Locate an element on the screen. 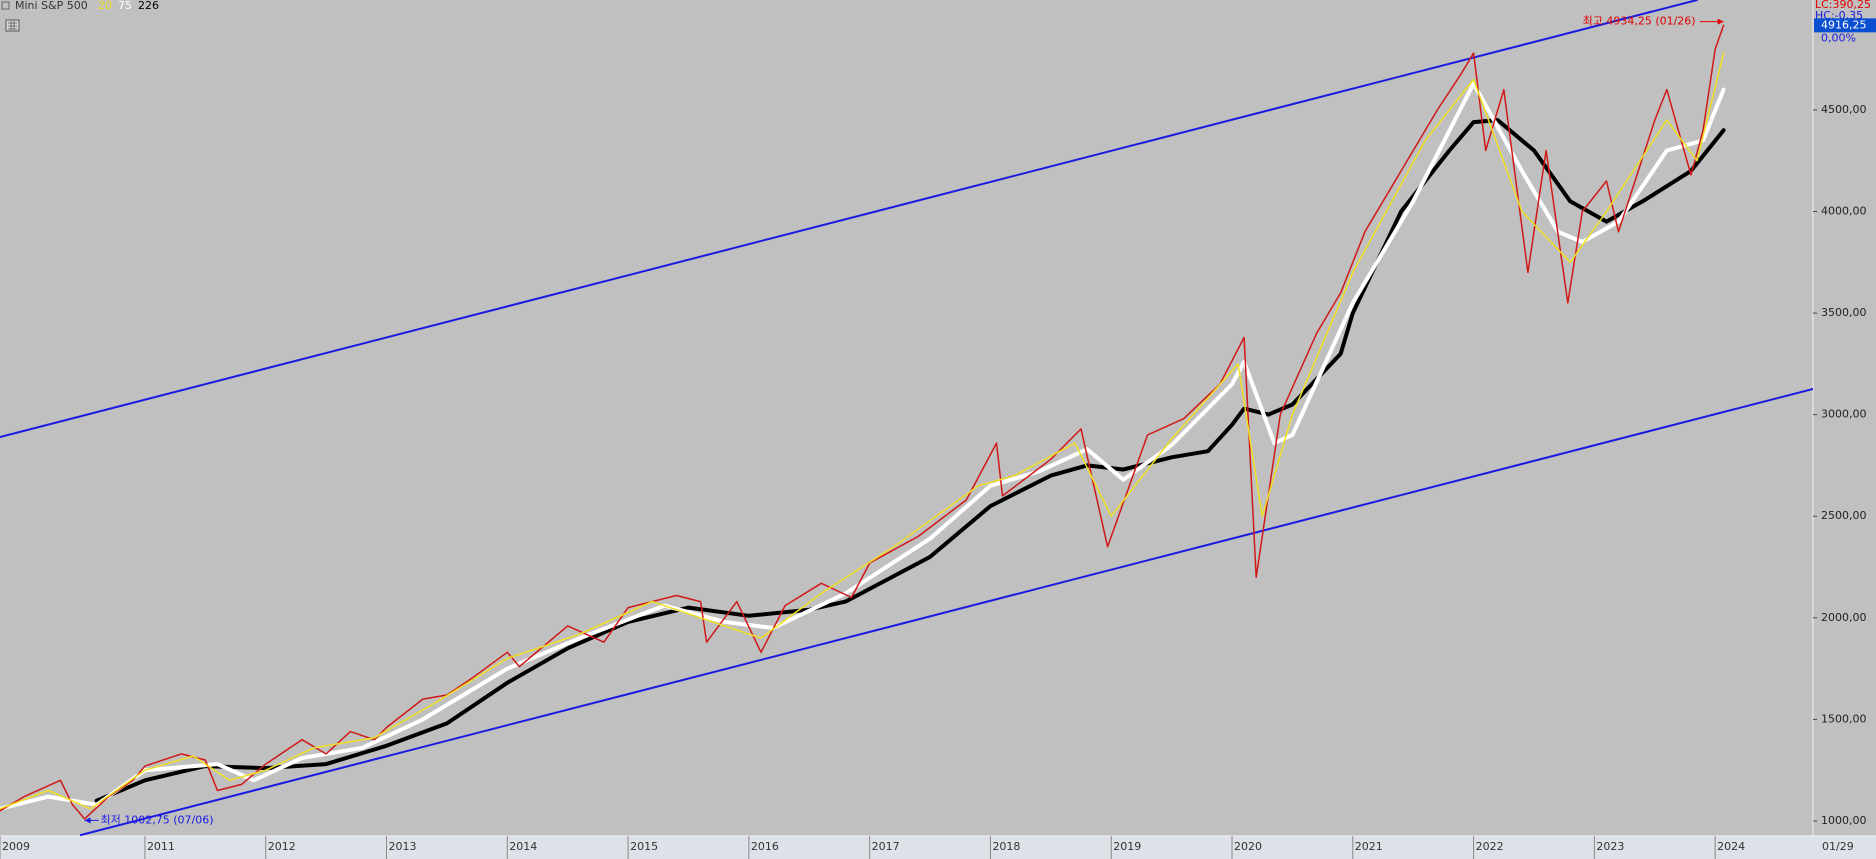  header-text: LC:390,25 is located at coordinates (1843, 5).